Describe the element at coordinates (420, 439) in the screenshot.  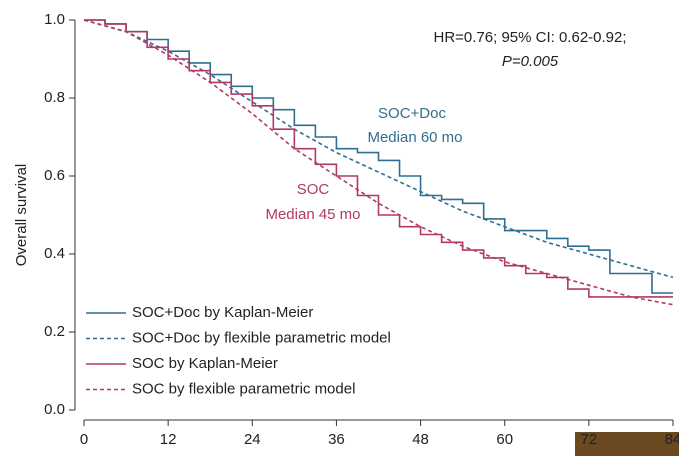
I see `x-tick-label: 48` at that location.